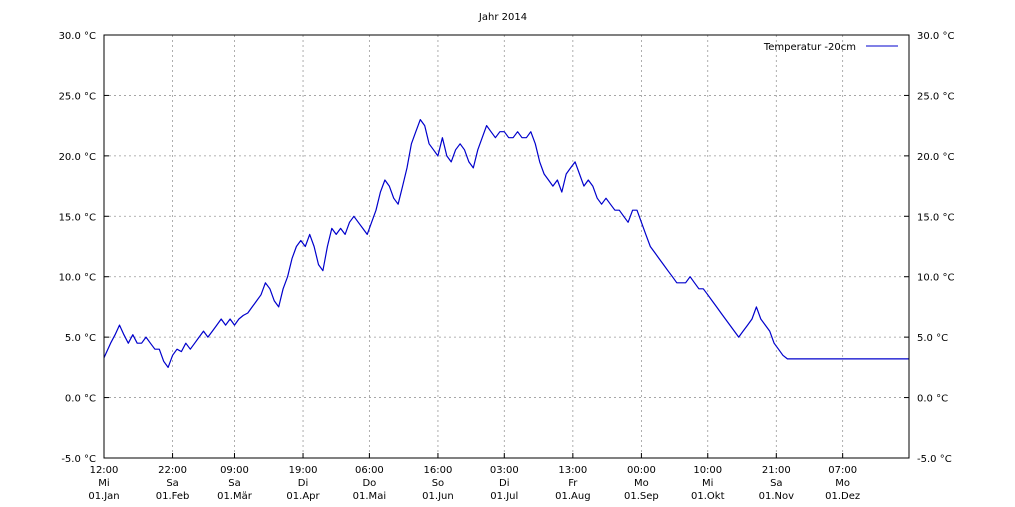 Image resolution: width=1015 pixels, height=507 pixels. I want to click on x-tick-label-date: 01.Nov, so click(777, 496).